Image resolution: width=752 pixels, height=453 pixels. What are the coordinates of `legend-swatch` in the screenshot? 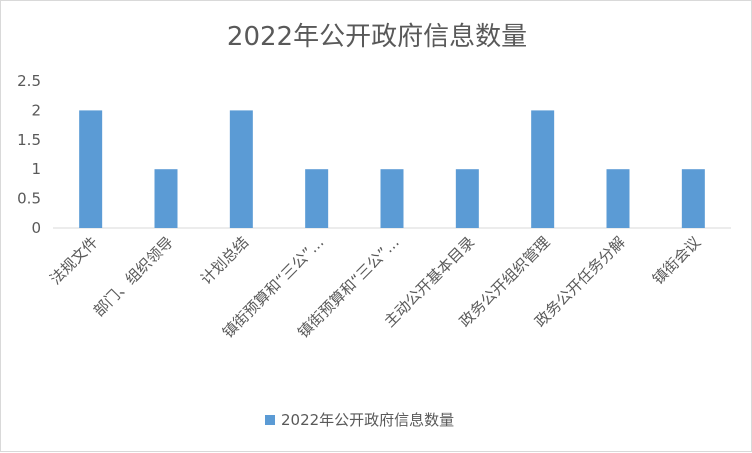 It's located at (270, 420).